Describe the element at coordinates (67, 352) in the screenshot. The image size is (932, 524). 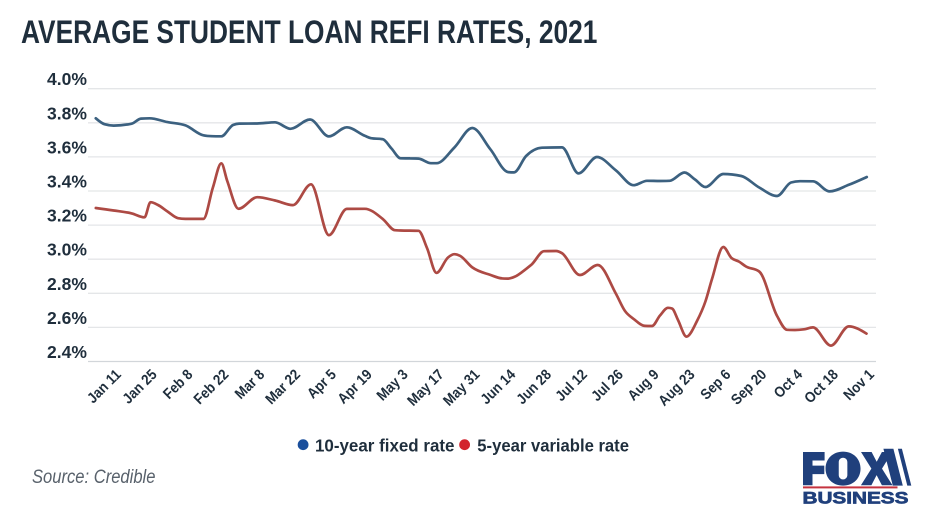
I see `svg-text: 2.4%` at that location.